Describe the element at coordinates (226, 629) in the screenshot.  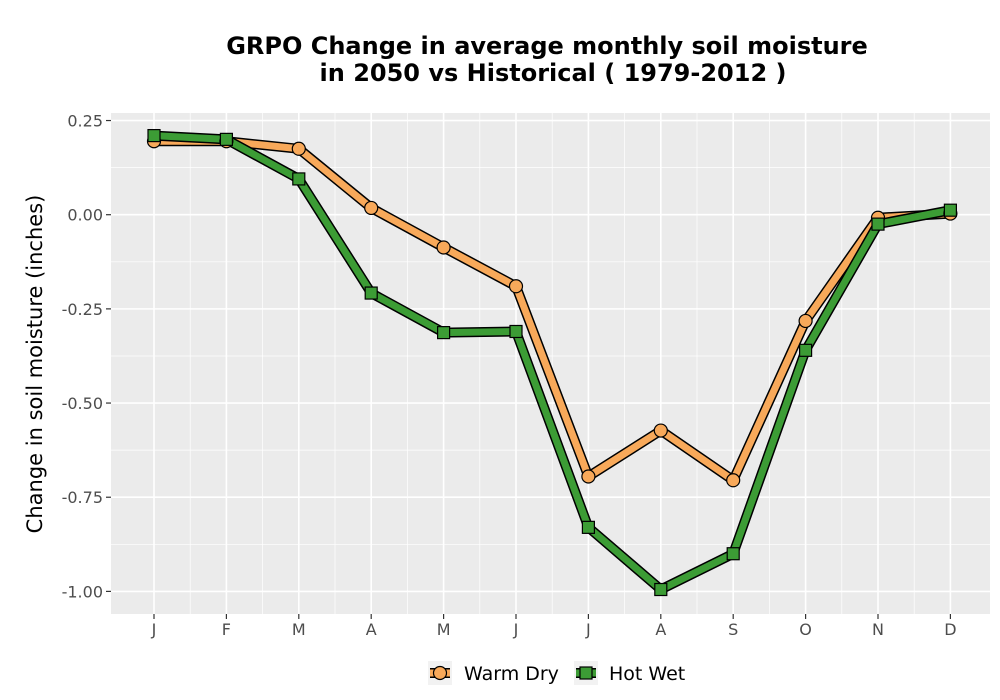
I see `x-tick-label: F` at that location.